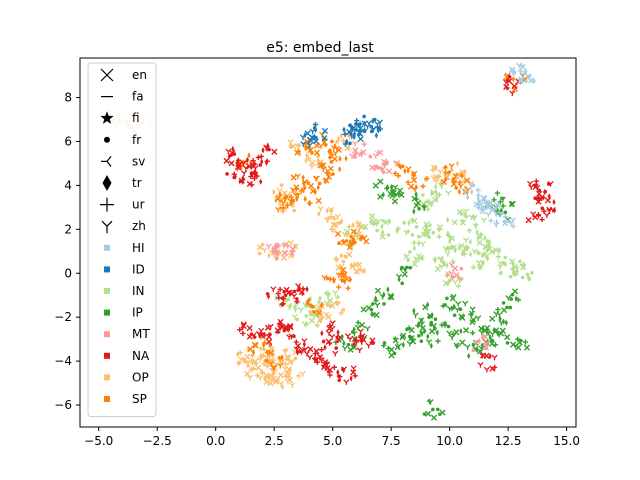 The image size is (640, 480). I want to click on legend-label: IP, so click(137, 313).